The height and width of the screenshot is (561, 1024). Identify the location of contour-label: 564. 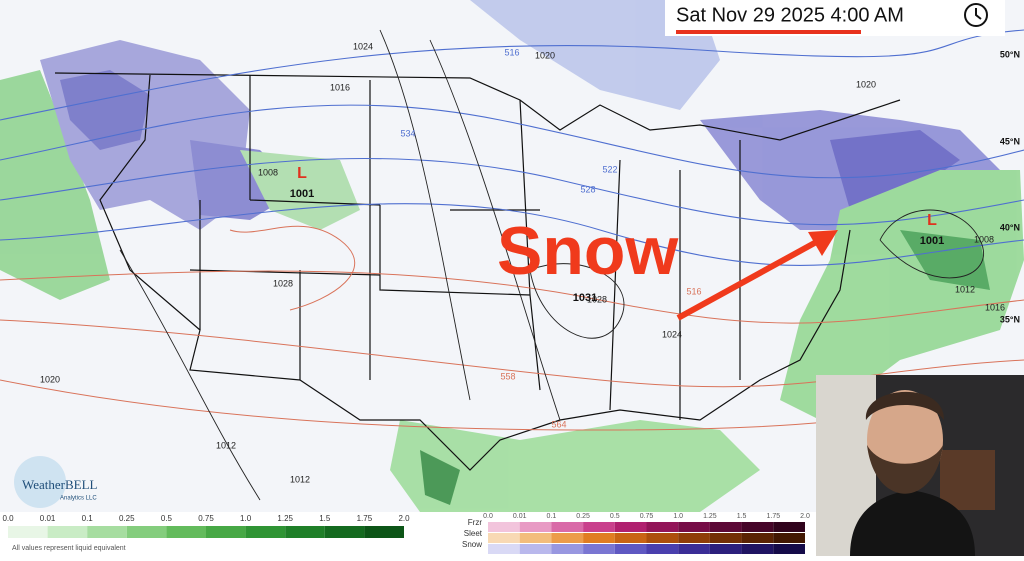
(558, 424).